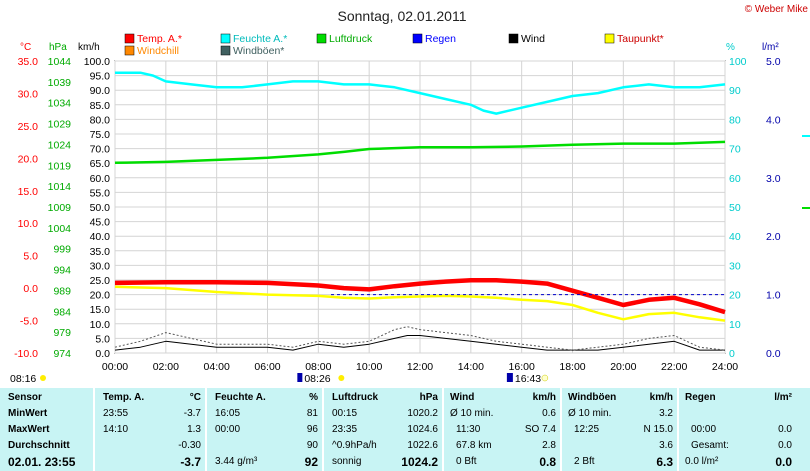 Image resolution: width=810 pixels, height=471 pixels. I want to click on temp-unit: °C, so click(195, 397).